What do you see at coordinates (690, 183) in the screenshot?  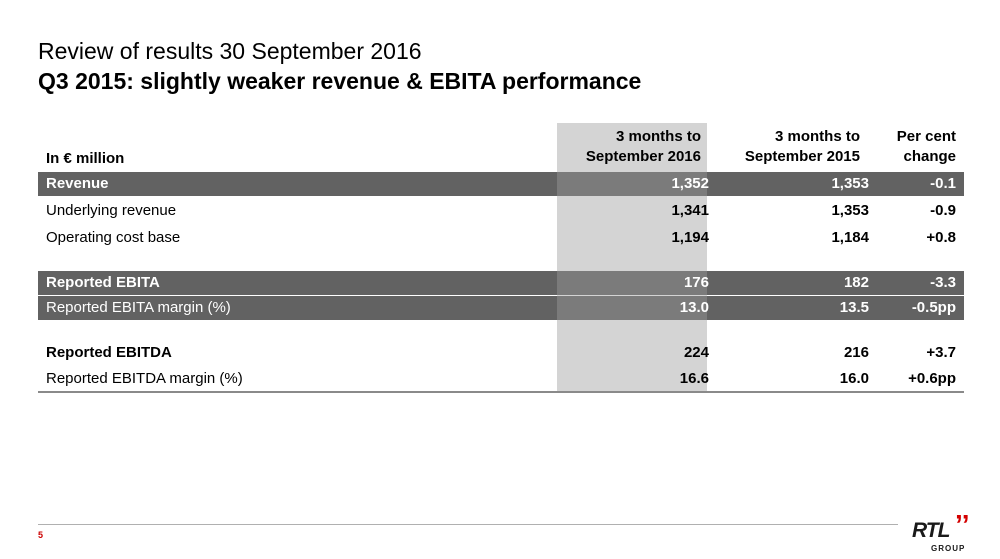 I see `row-value-2016: 1,352` at bounding box center [690, 183].